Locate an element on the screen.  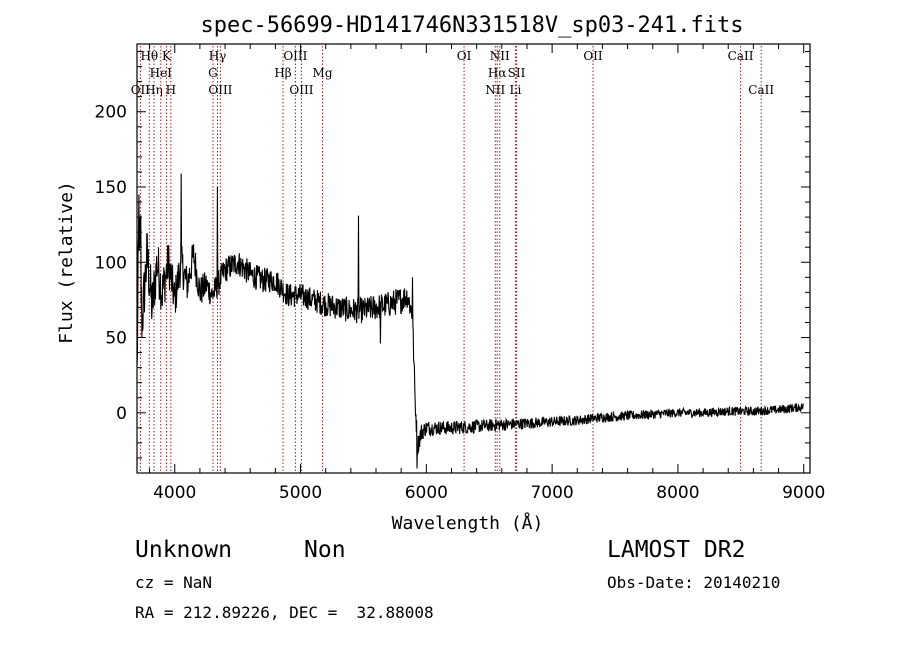
spectral-line-label: K is located at coordinates (167, 56).